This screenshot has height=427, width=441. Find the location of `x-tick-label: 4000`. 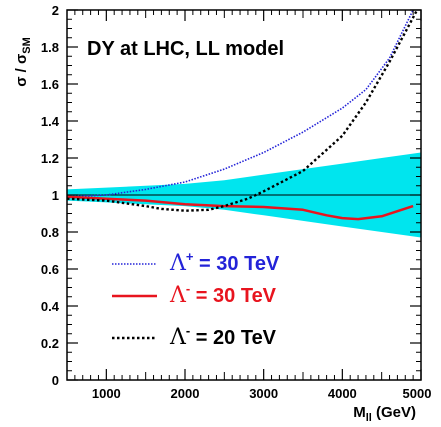

x-tick-label: 4000 is located at coordinates (342, 393).